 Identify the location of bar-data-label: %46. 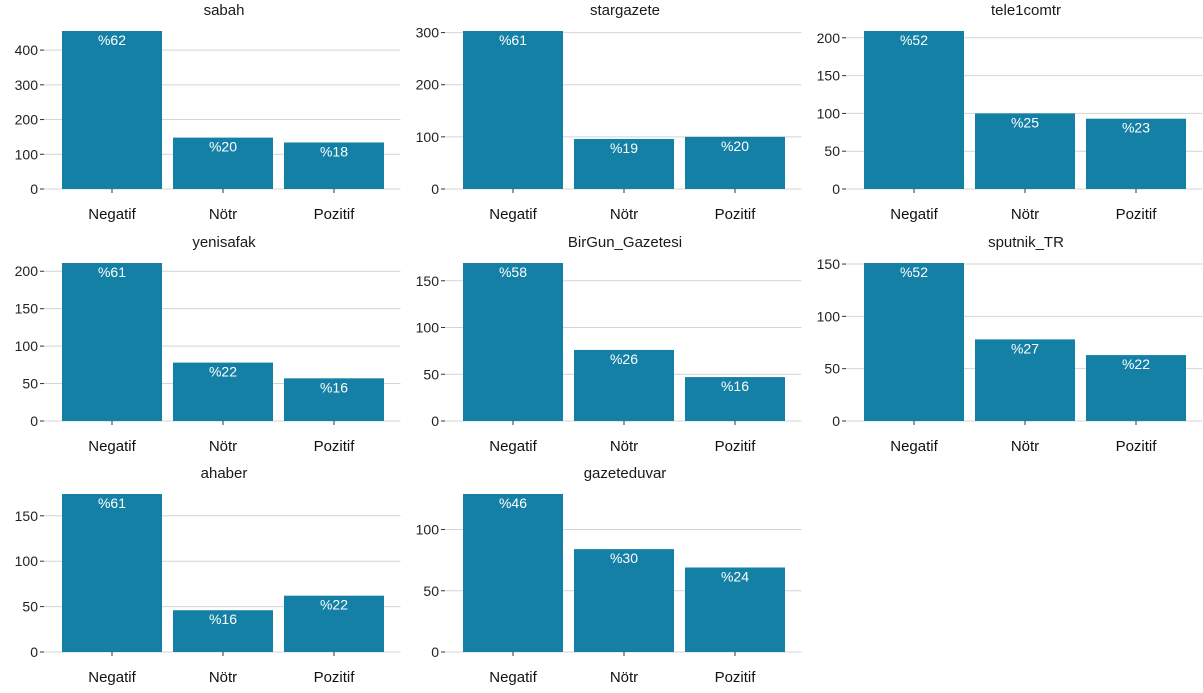
(513, 503).